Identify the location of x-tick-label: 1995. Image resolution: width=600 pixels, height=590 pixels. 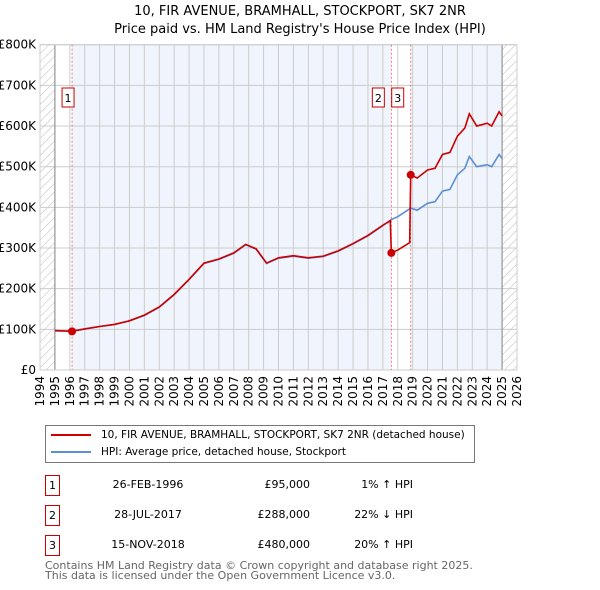
(55, 391).